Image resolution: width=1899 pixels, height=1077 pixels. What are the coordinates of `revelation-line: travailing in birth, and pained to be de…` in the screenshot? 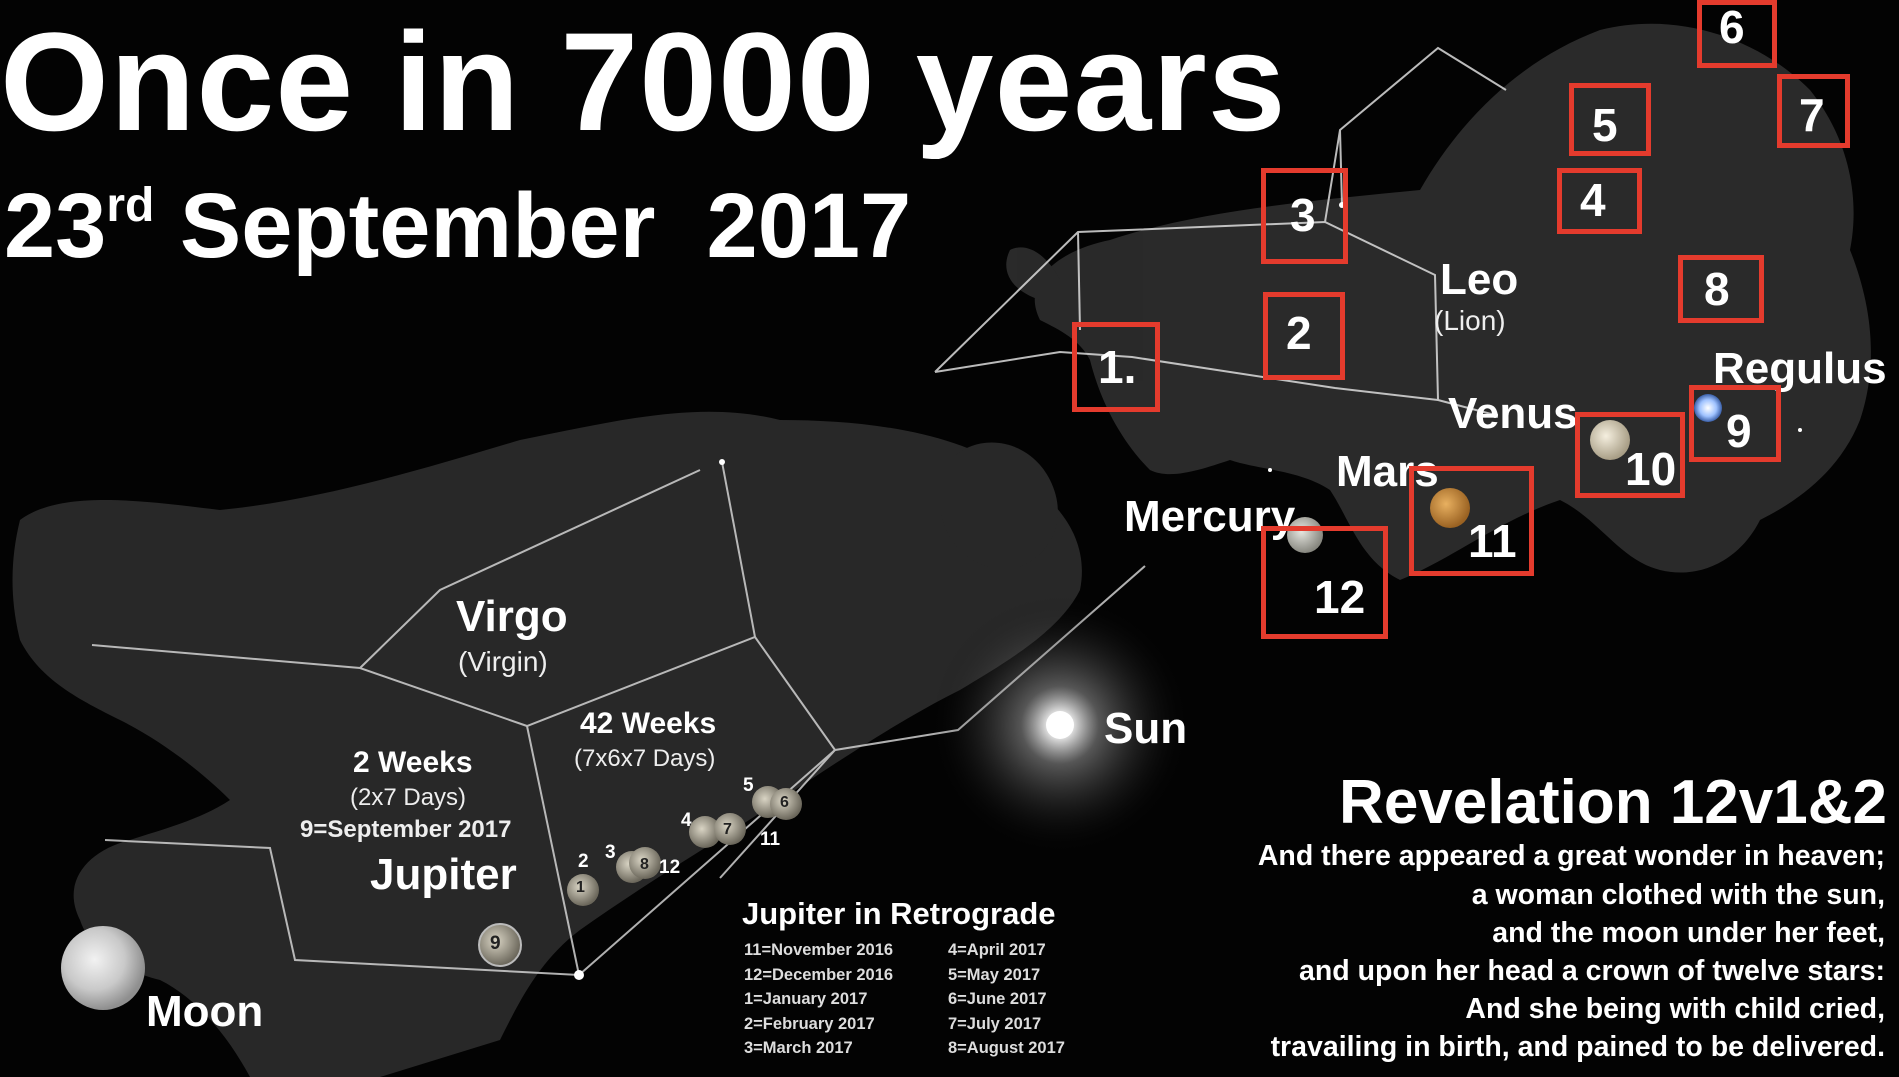 It's located at (1577, 1047).